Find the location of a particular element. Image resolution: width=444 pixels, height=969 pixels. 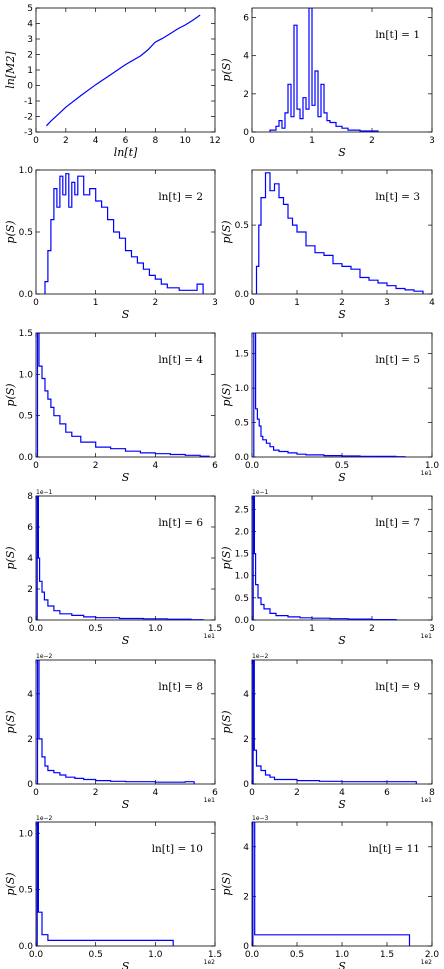

x-tick-label: 4 is located at coordinates (96, 141).